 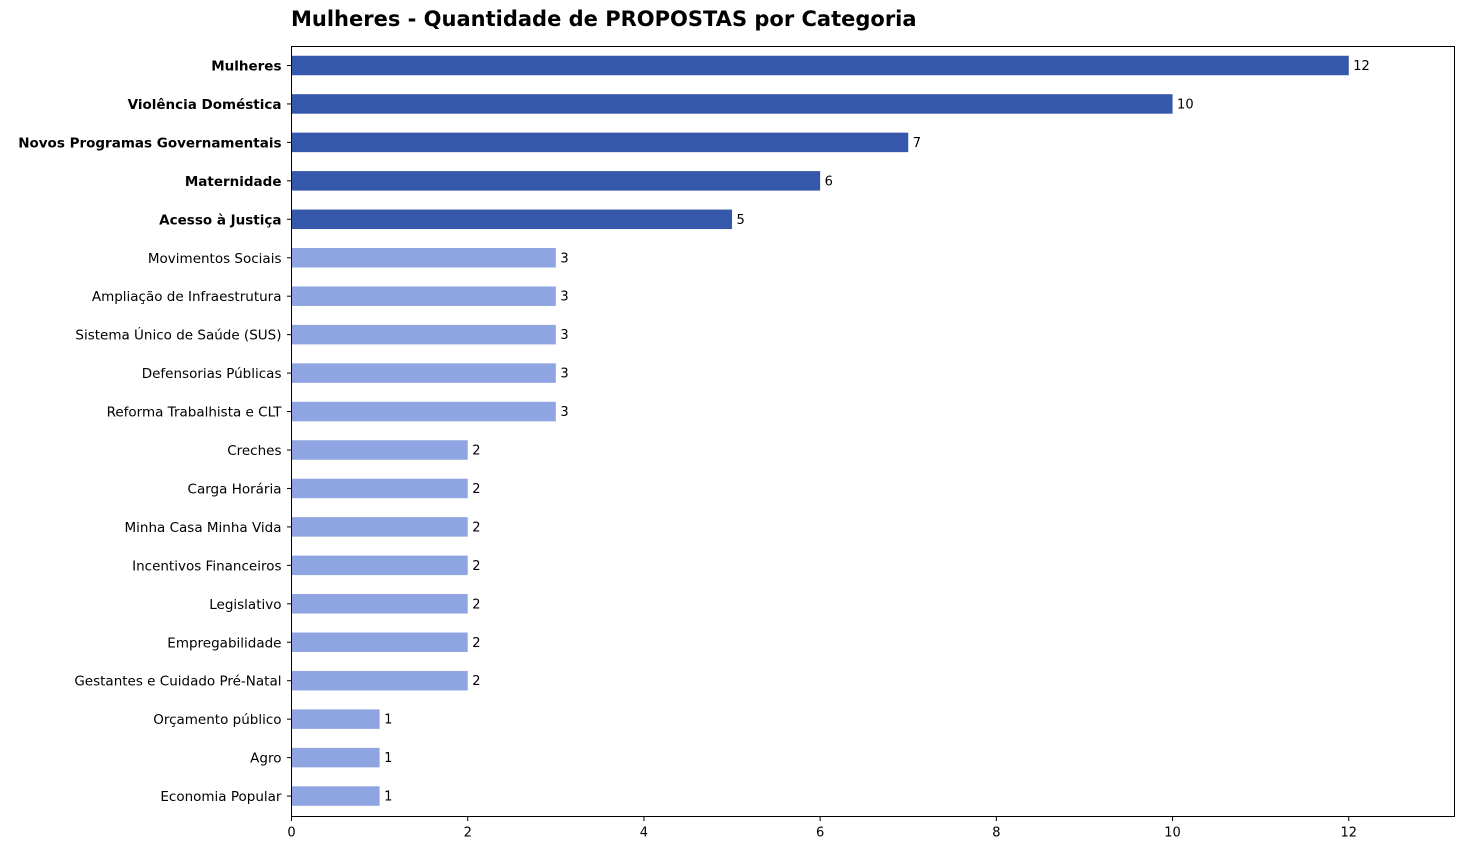 What do you see at coordinates (564, 412) in the screenshot?
I see `value-label-reforma-trabalhista-e-clt: 3` at bounding box center [564, 412].